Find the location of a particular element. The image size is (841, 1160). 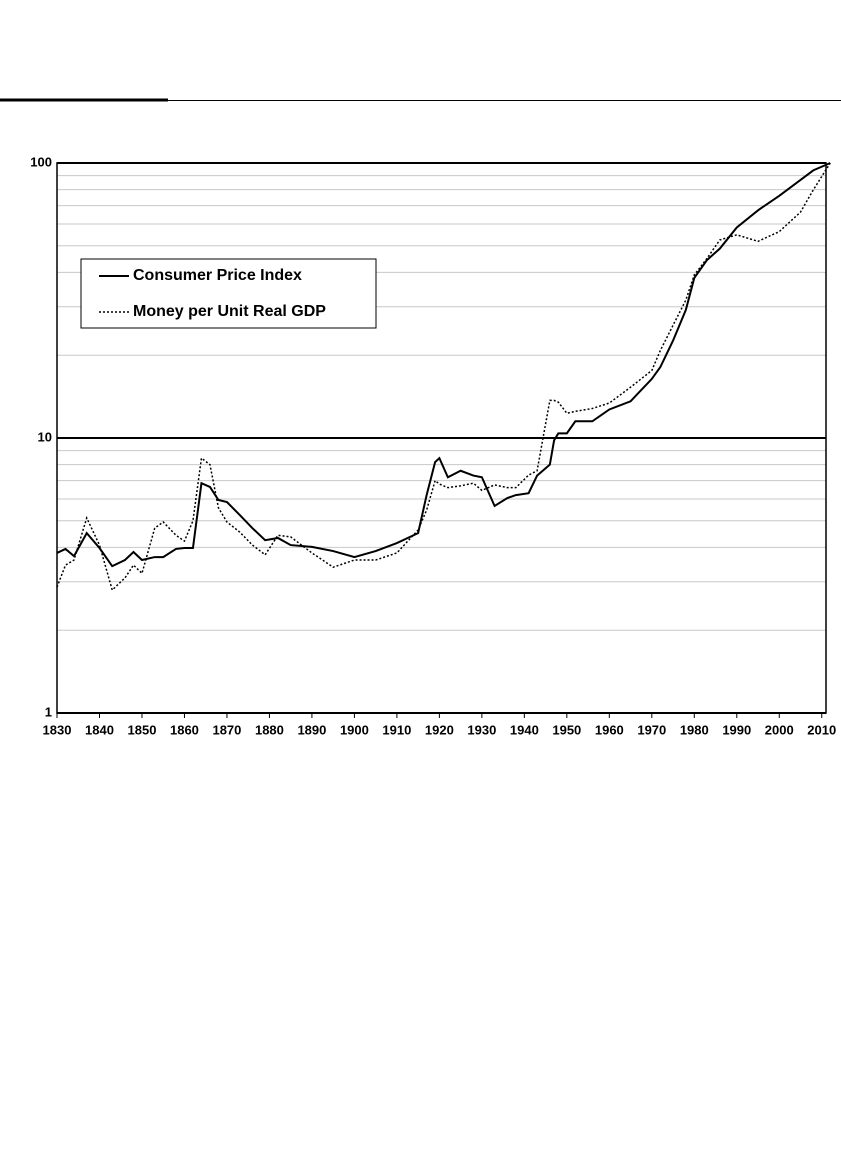

x-tick-label: 1980 is located at coordinates (694, 729).